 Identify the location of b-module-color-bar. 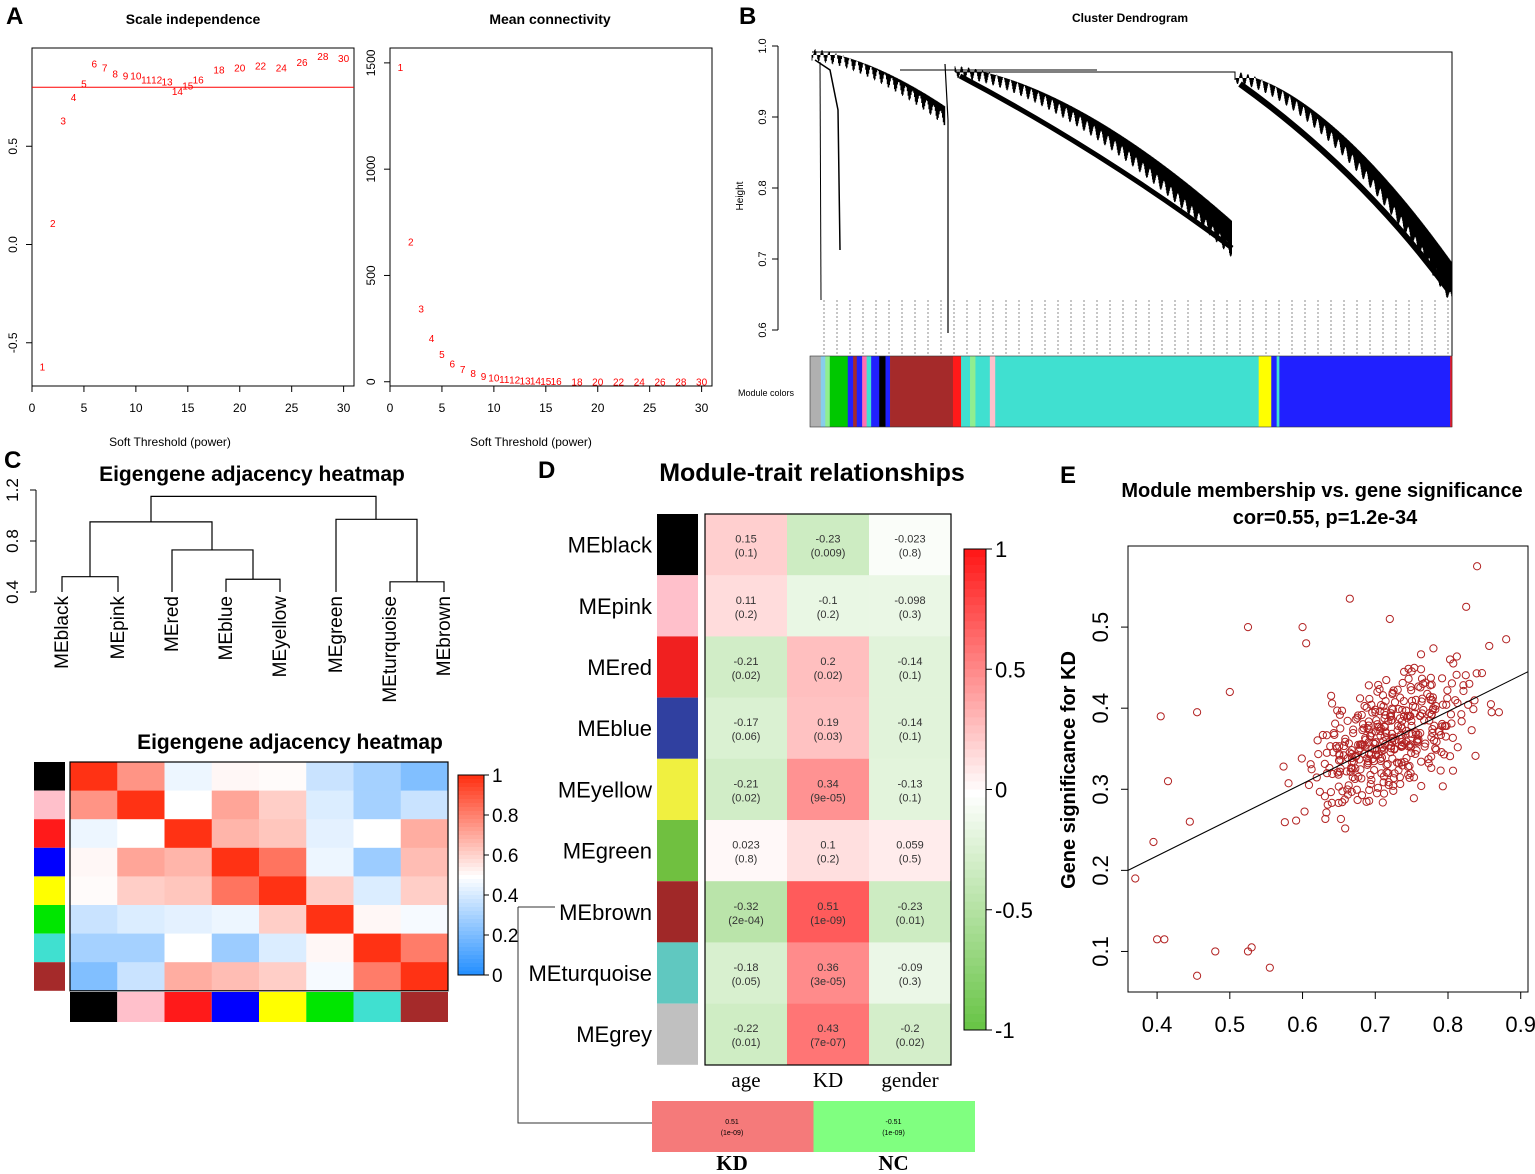
(1131, 391).